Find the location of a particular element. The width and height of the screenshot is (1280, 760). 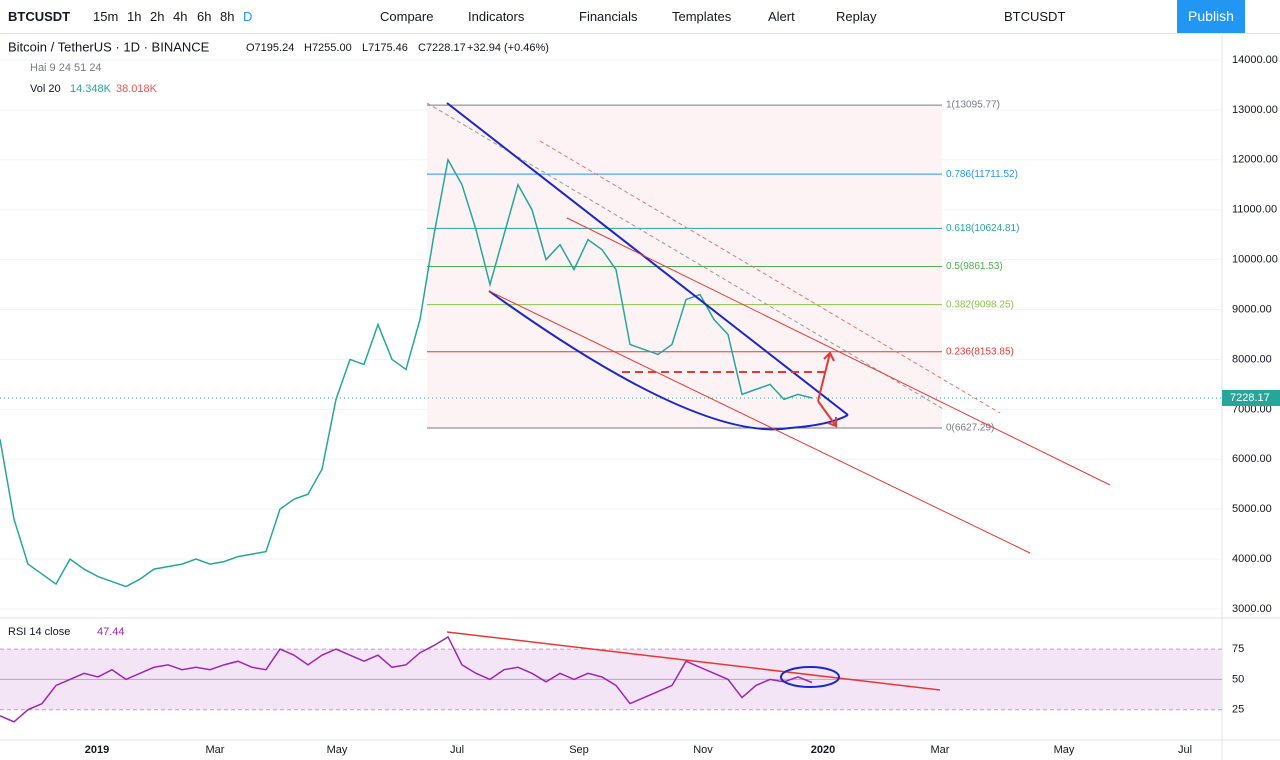

y-tick-label: 6000.00 is located at coordinates (1252, 459).